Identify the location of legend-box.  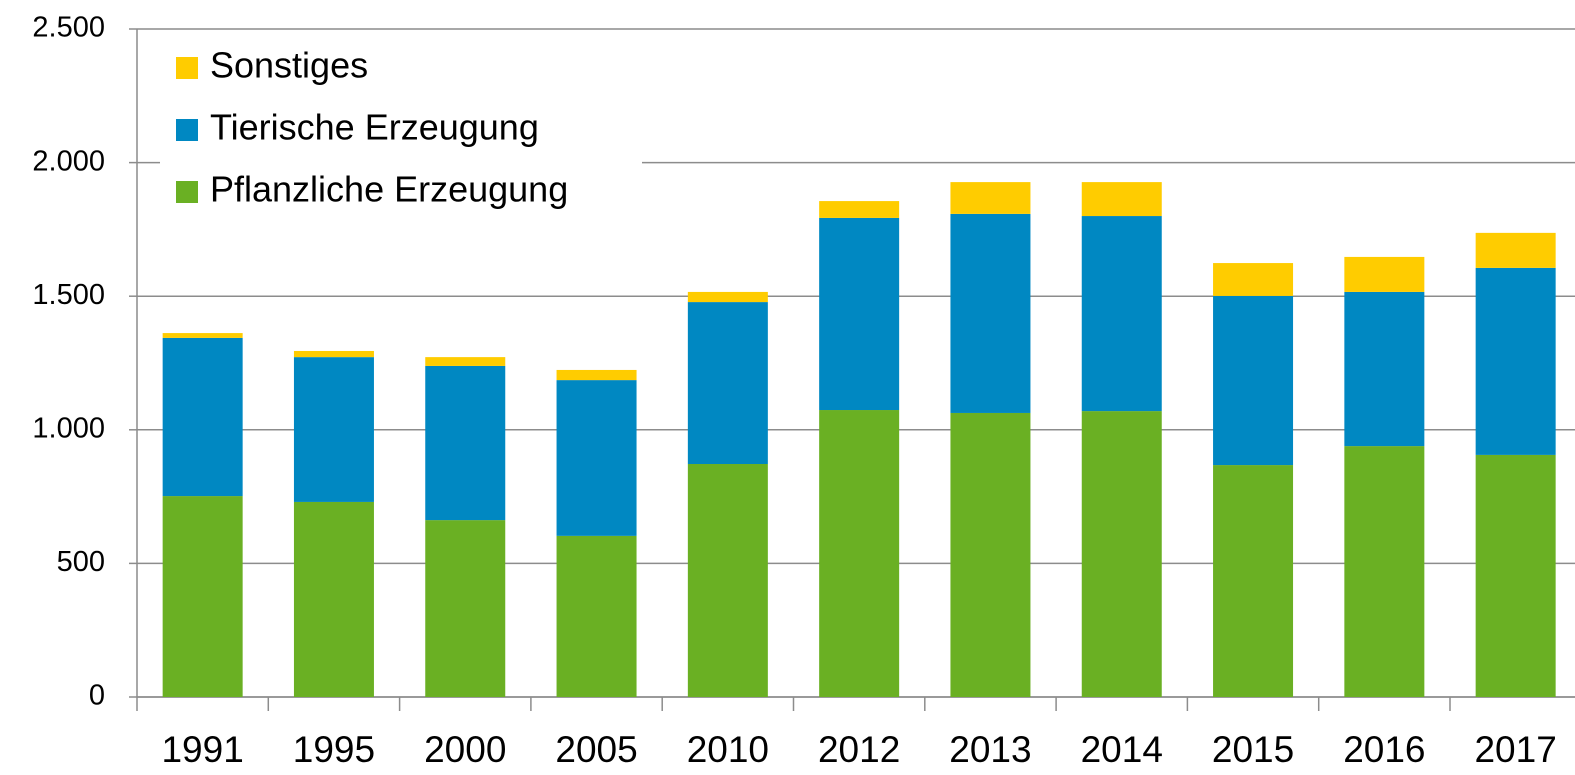
(401, 129).